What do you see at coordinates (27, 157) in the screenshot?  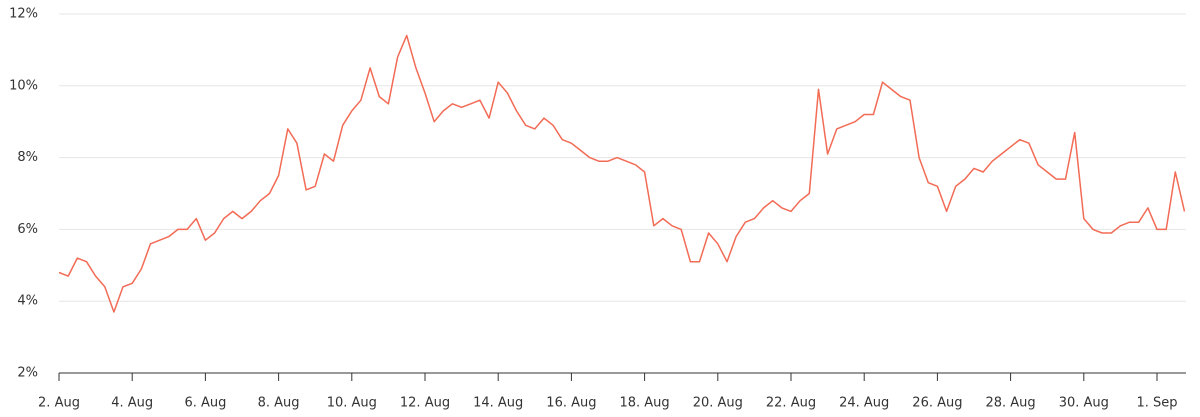 I see `y-tick-label: 8%` at bounding box center [27, 157].